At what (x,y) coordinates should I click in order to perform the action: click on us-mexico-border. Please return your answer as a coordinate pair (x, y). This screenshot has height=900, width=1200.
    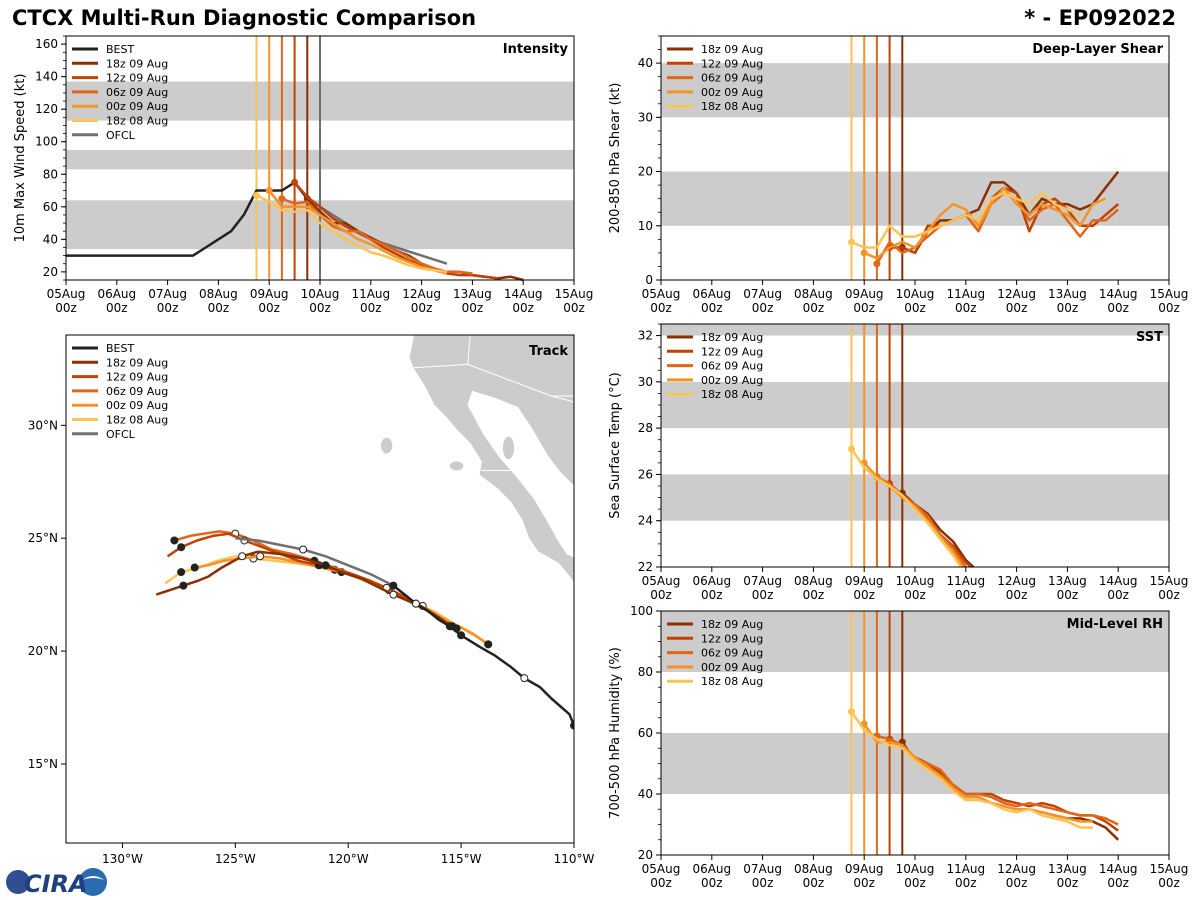
    Looking at the image, I should click on (493, 380).